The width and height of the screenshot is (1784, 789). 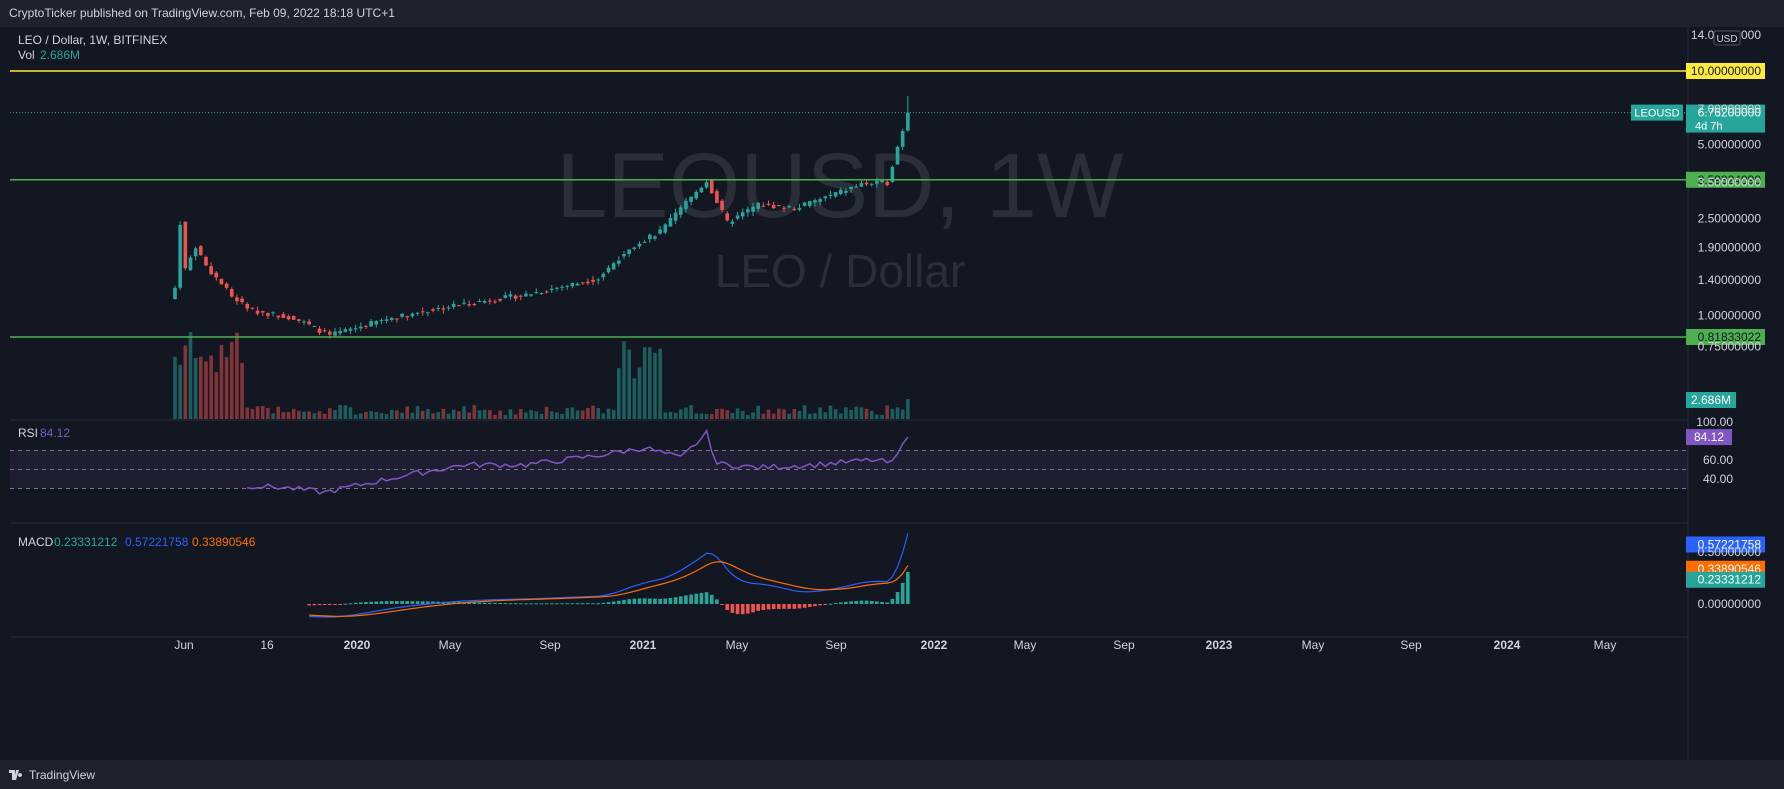 What do you see at coordinates (52, 775) in the screenshot?
I see `tradingview-logo: TradingView` at bounding box center [52, 775].